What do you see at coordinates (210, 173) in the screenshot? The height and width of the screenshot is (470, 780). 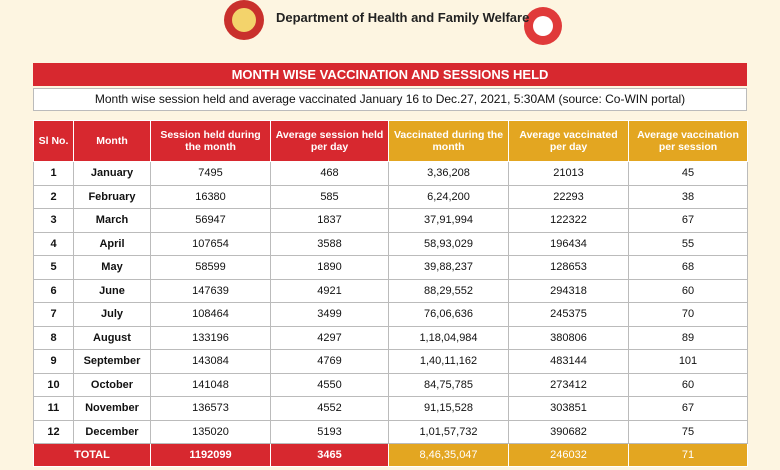 I see `table-cell: 7495` at bounding box center [210, 173].